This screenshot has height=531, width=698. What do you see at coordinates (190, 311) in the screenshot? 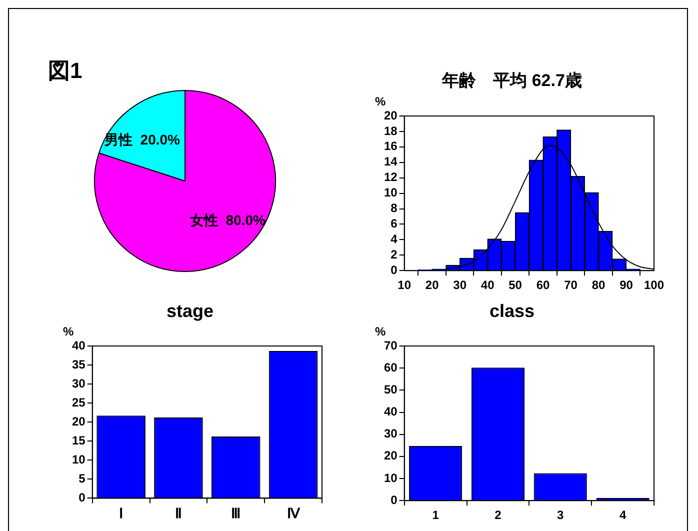
I see `chart-title: stage` at bounding box center [190, 311].